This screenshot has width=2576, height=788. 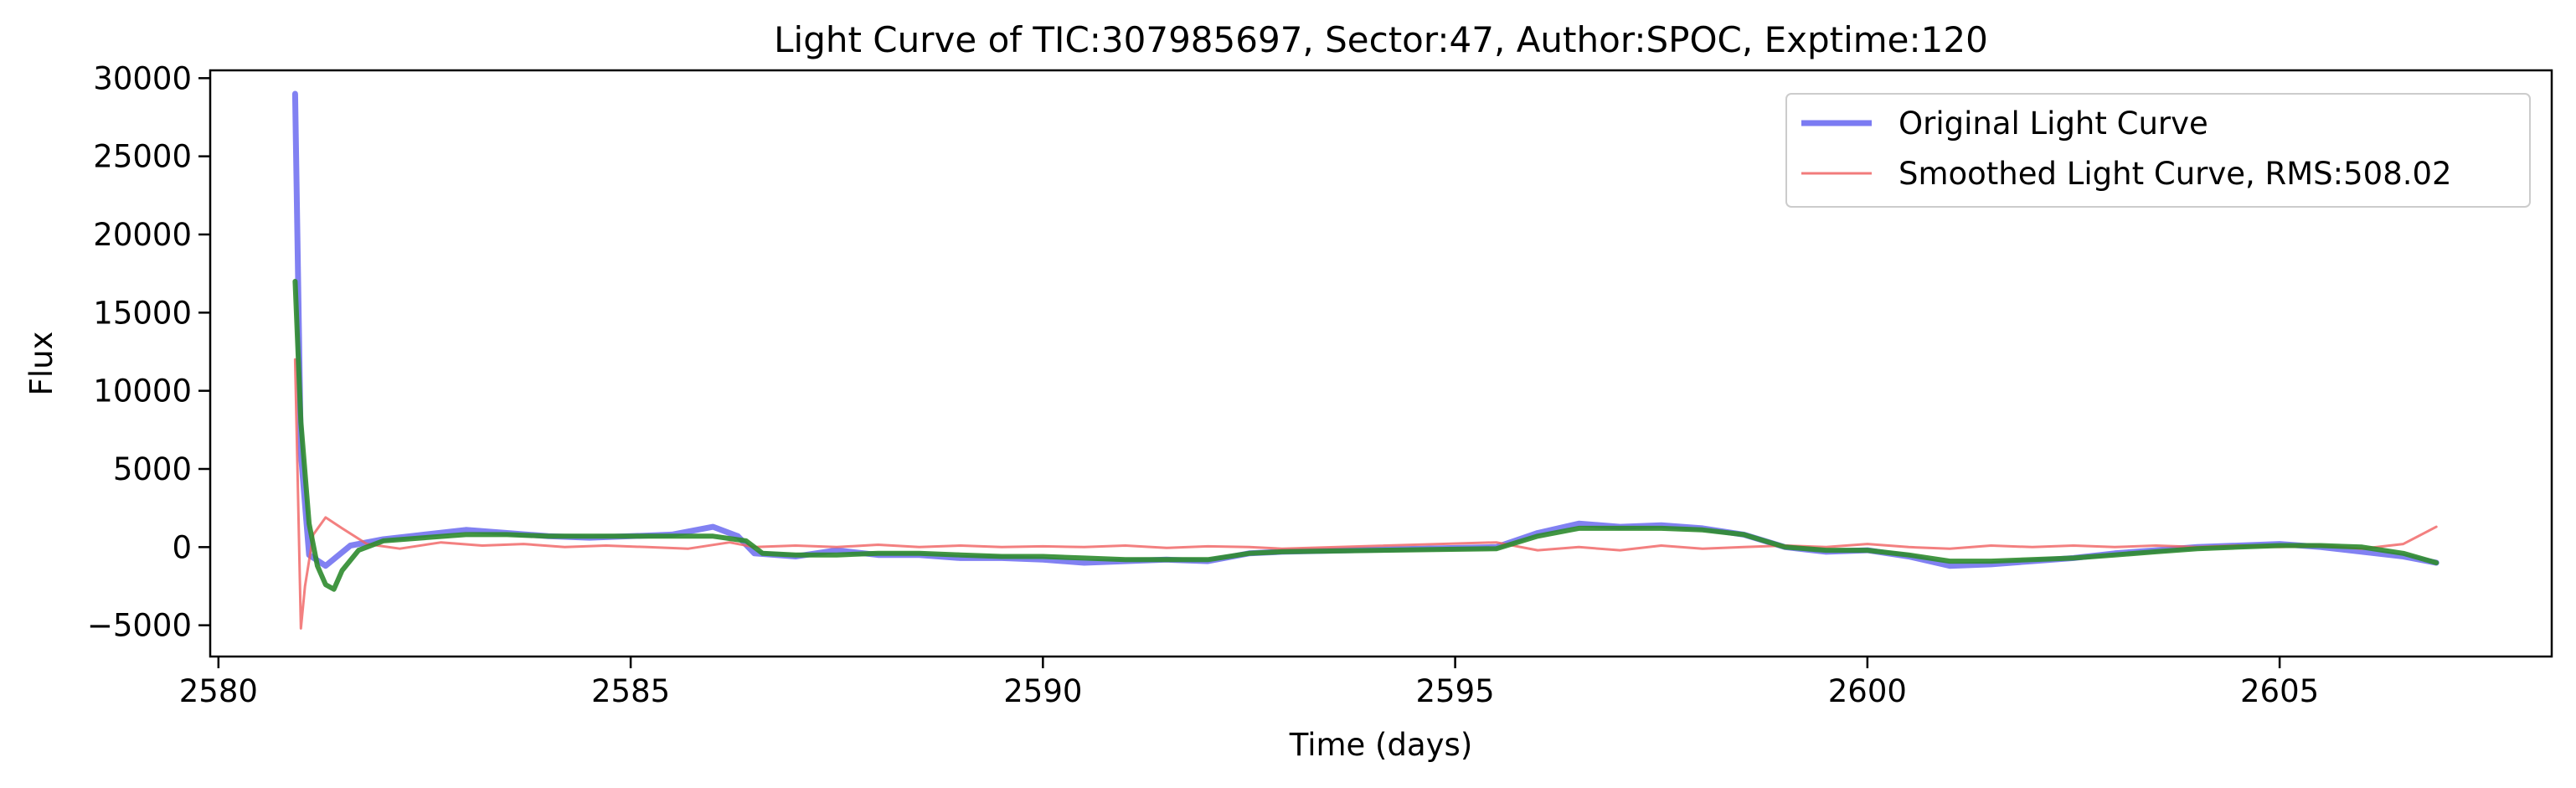 What do you see at coordinates (148, 352) in the screenshot?
I see `y-axis: −5000 0 5000 10000 15000 20000 25000 30000` at bounding box center [148, 352].